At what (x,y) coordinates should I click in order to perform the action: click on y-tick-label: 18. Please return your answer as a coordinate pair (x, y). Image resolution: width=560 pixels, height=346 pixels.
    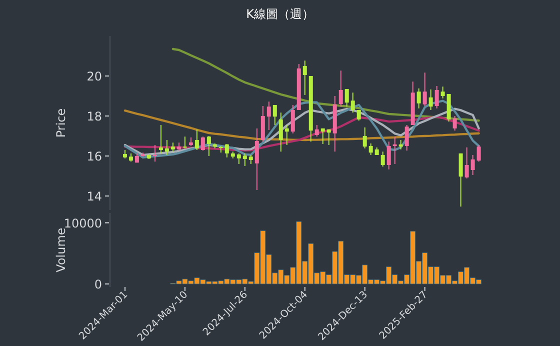
    Looking at the image, I should click on (94, 117).